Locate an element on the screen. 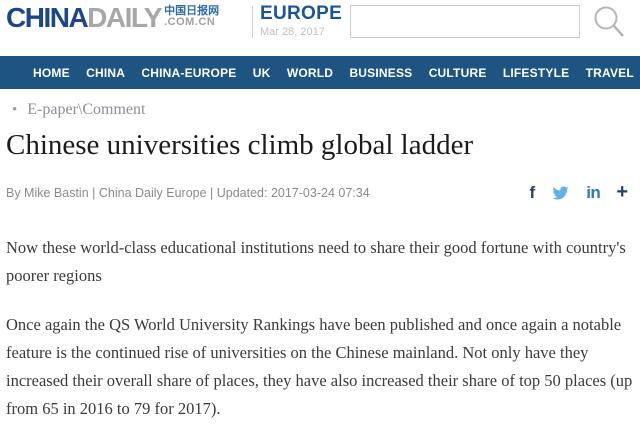 The height and width of the screenshot is (444, 640). nav-item-china-europe: CHINA-EUROPE is located at coordinates (189, 72).